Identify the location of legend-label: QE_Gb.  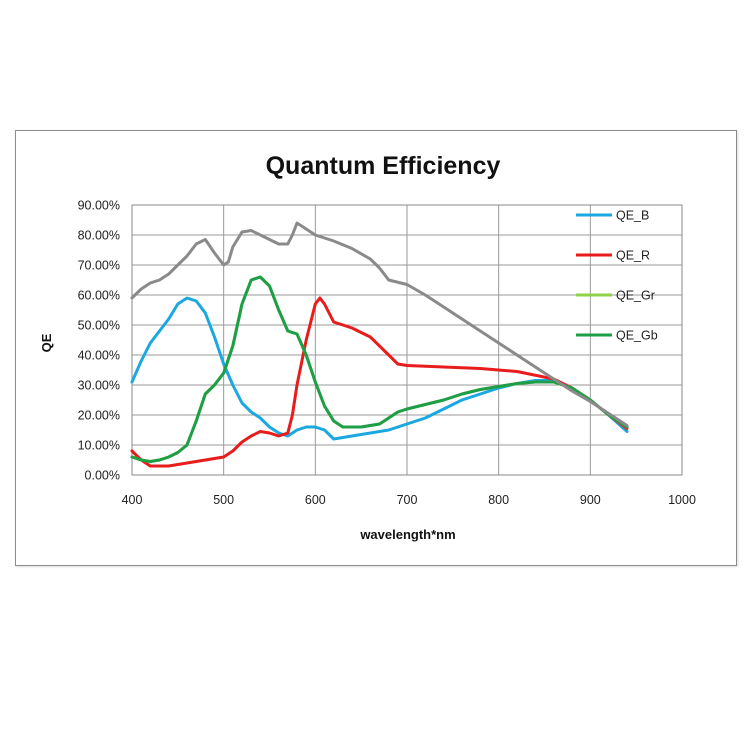
(637, 336).